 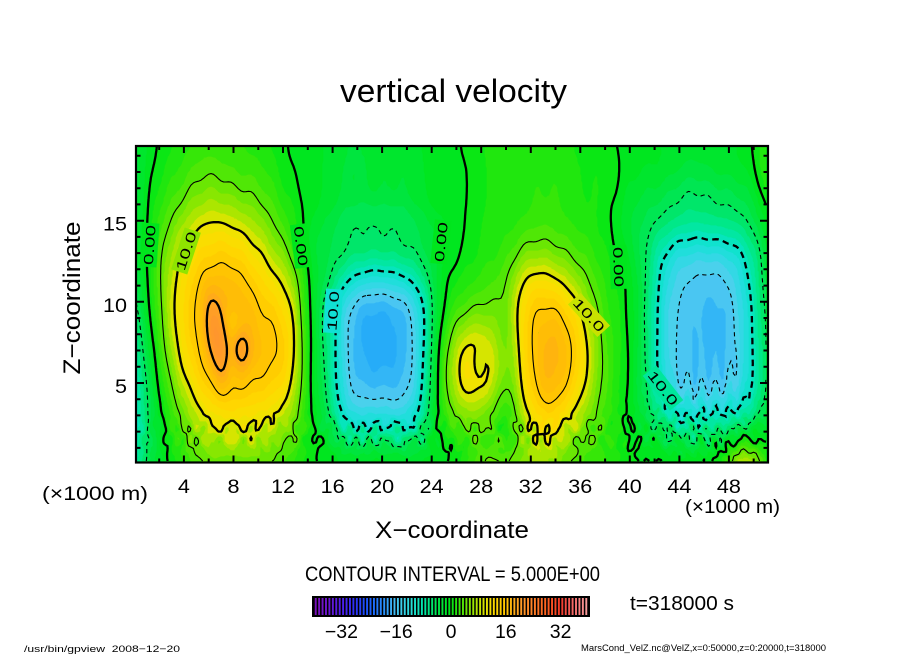 I want to click on svg-text: 0, so click(x=451, y=632).